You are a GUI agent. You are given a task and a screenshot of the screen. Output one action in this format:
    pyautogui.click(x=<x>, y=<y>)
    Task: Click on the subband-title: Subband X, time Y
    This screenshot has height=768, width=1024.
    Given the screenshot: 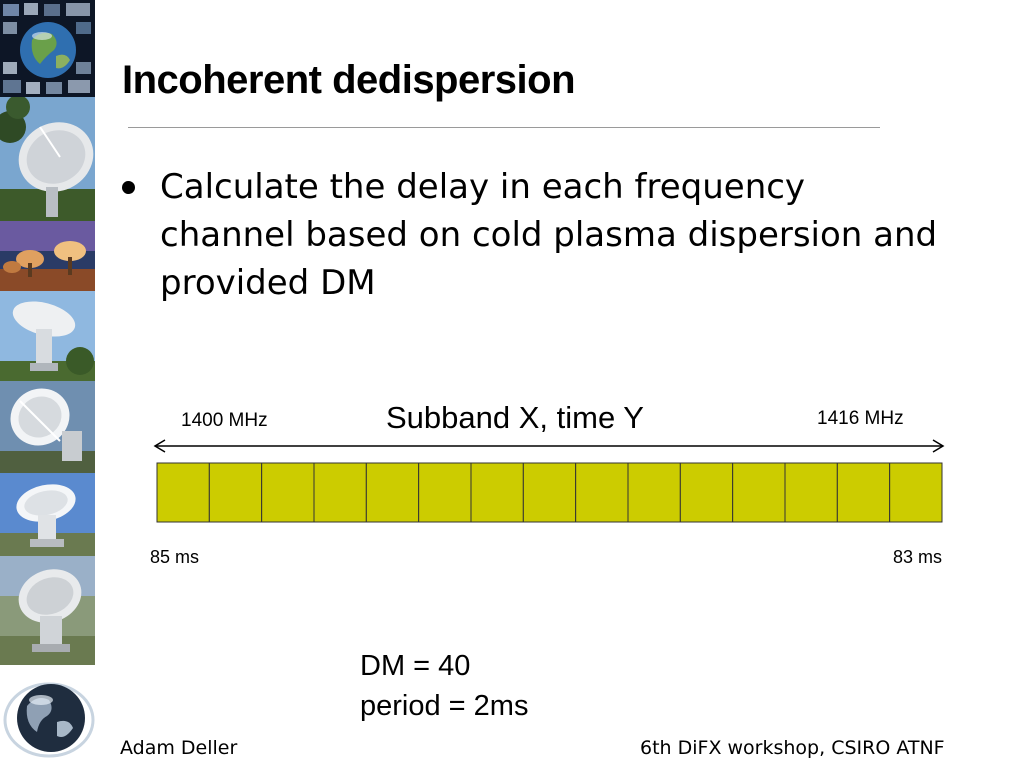 What is the action you would take?
    pyautogui.click(x=515, y=417)
    